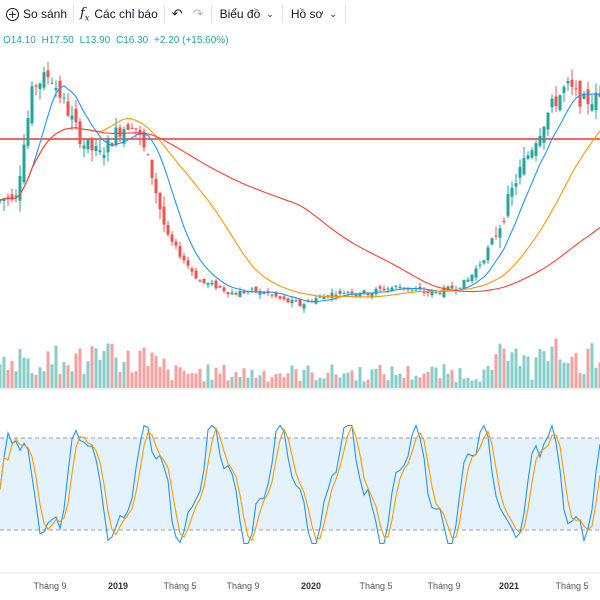 The width and height of the screenshot is (600, 600). I want to click on time-axis-label: 2019, so click(118, 586).